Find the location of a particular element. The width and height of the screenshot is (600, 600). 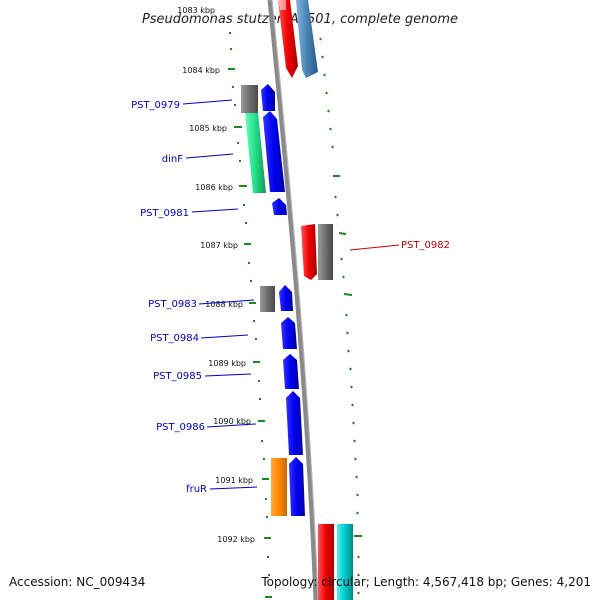

feature-top-red is located at coordinates (288, 39).